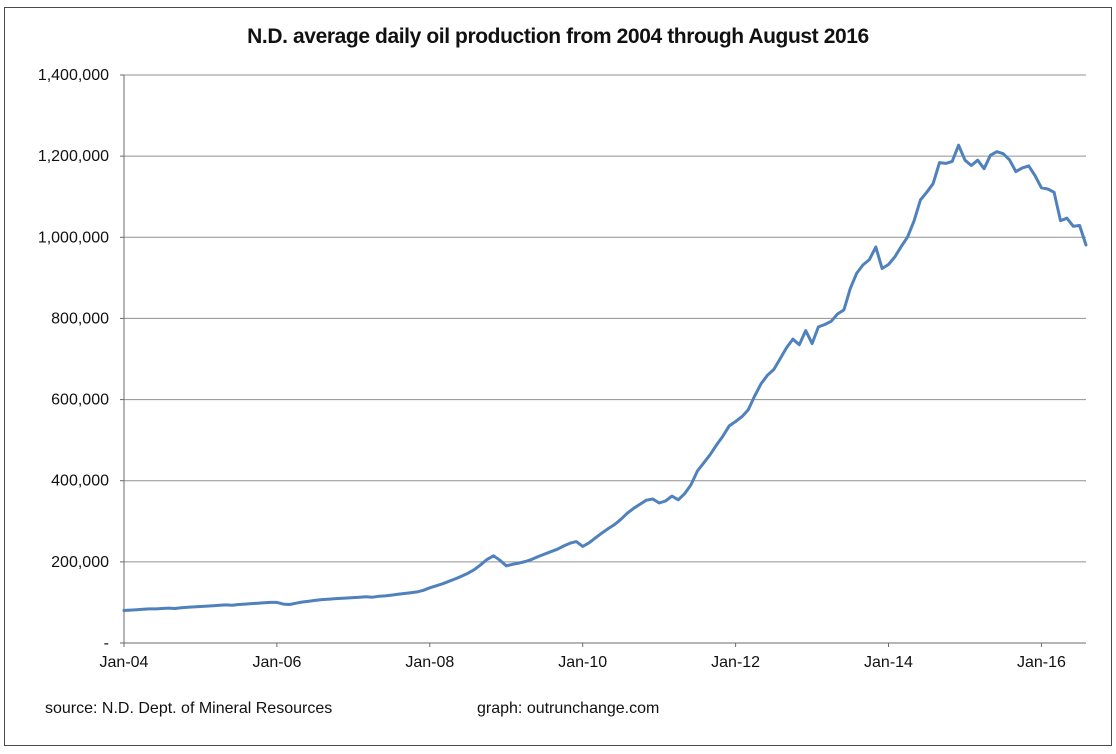 This screenshot has width=1116, height=754. Describe the element at coordinates (276, 662) in the screenshot. I see `x-tick-label: Jan-06` at that location.